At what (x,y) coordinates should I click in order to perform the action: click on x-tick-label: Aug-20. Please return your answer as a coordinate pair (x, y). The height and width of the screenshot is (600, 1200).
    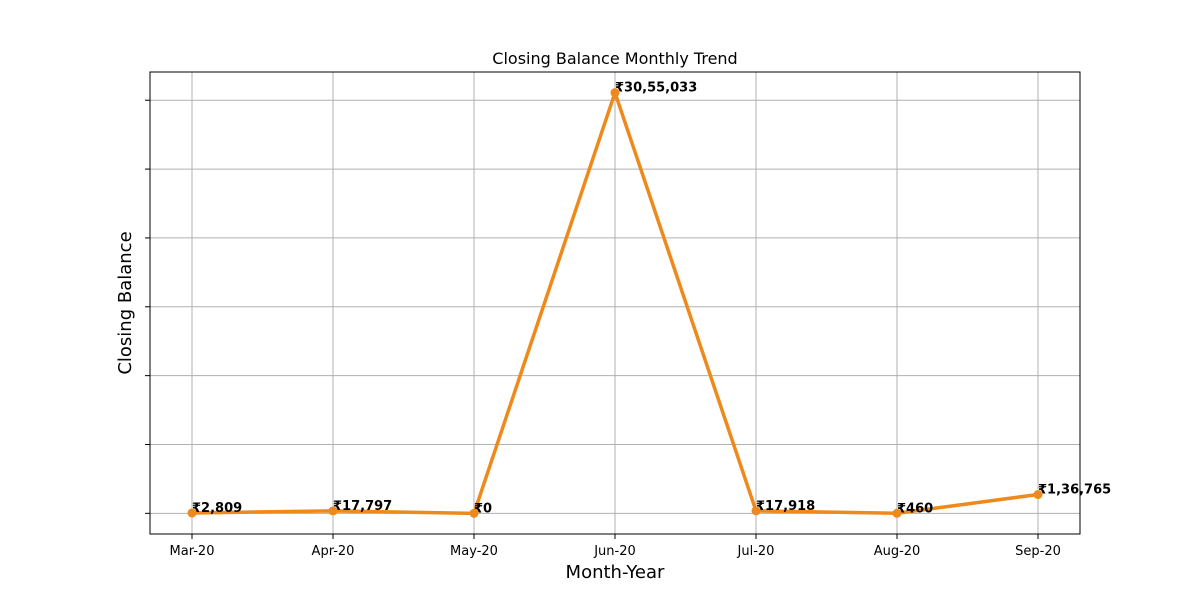
    Looking at the image, I should click on (897, 551).